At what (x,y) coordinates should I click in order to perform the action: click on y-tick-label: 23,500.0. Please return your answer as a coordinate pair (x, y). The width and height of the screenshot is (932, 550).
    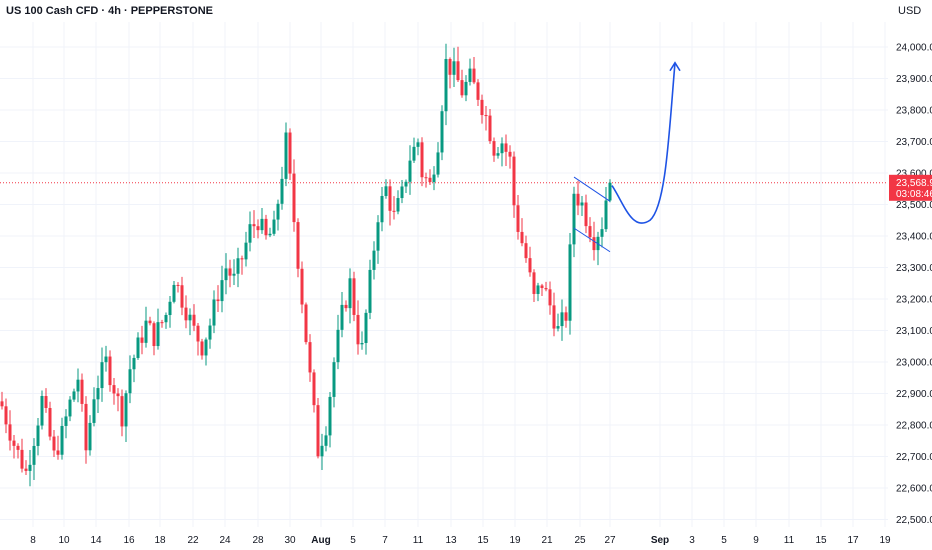
    Looking at the image, I should click on (914, 205).